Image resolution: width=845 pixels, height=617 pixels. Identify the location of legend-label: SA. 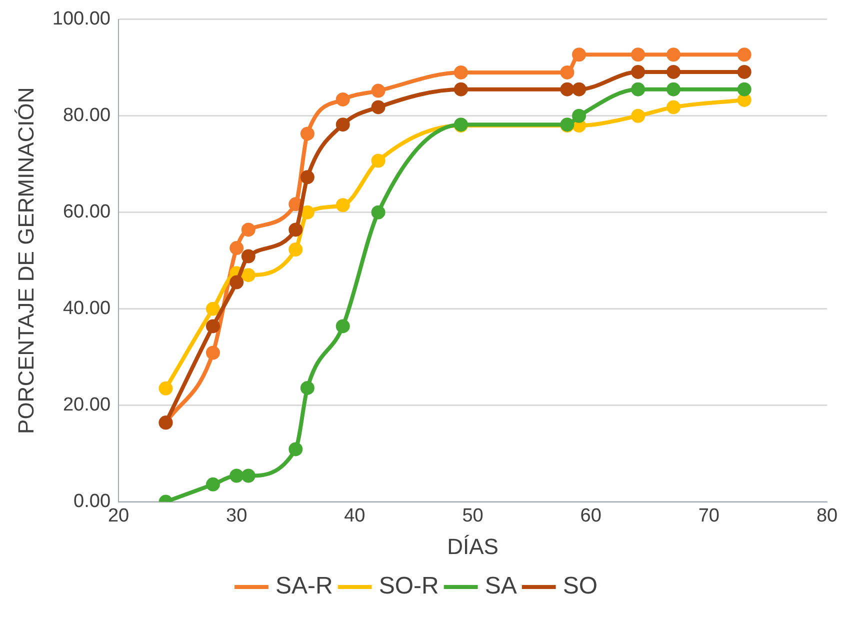
(500, 586).